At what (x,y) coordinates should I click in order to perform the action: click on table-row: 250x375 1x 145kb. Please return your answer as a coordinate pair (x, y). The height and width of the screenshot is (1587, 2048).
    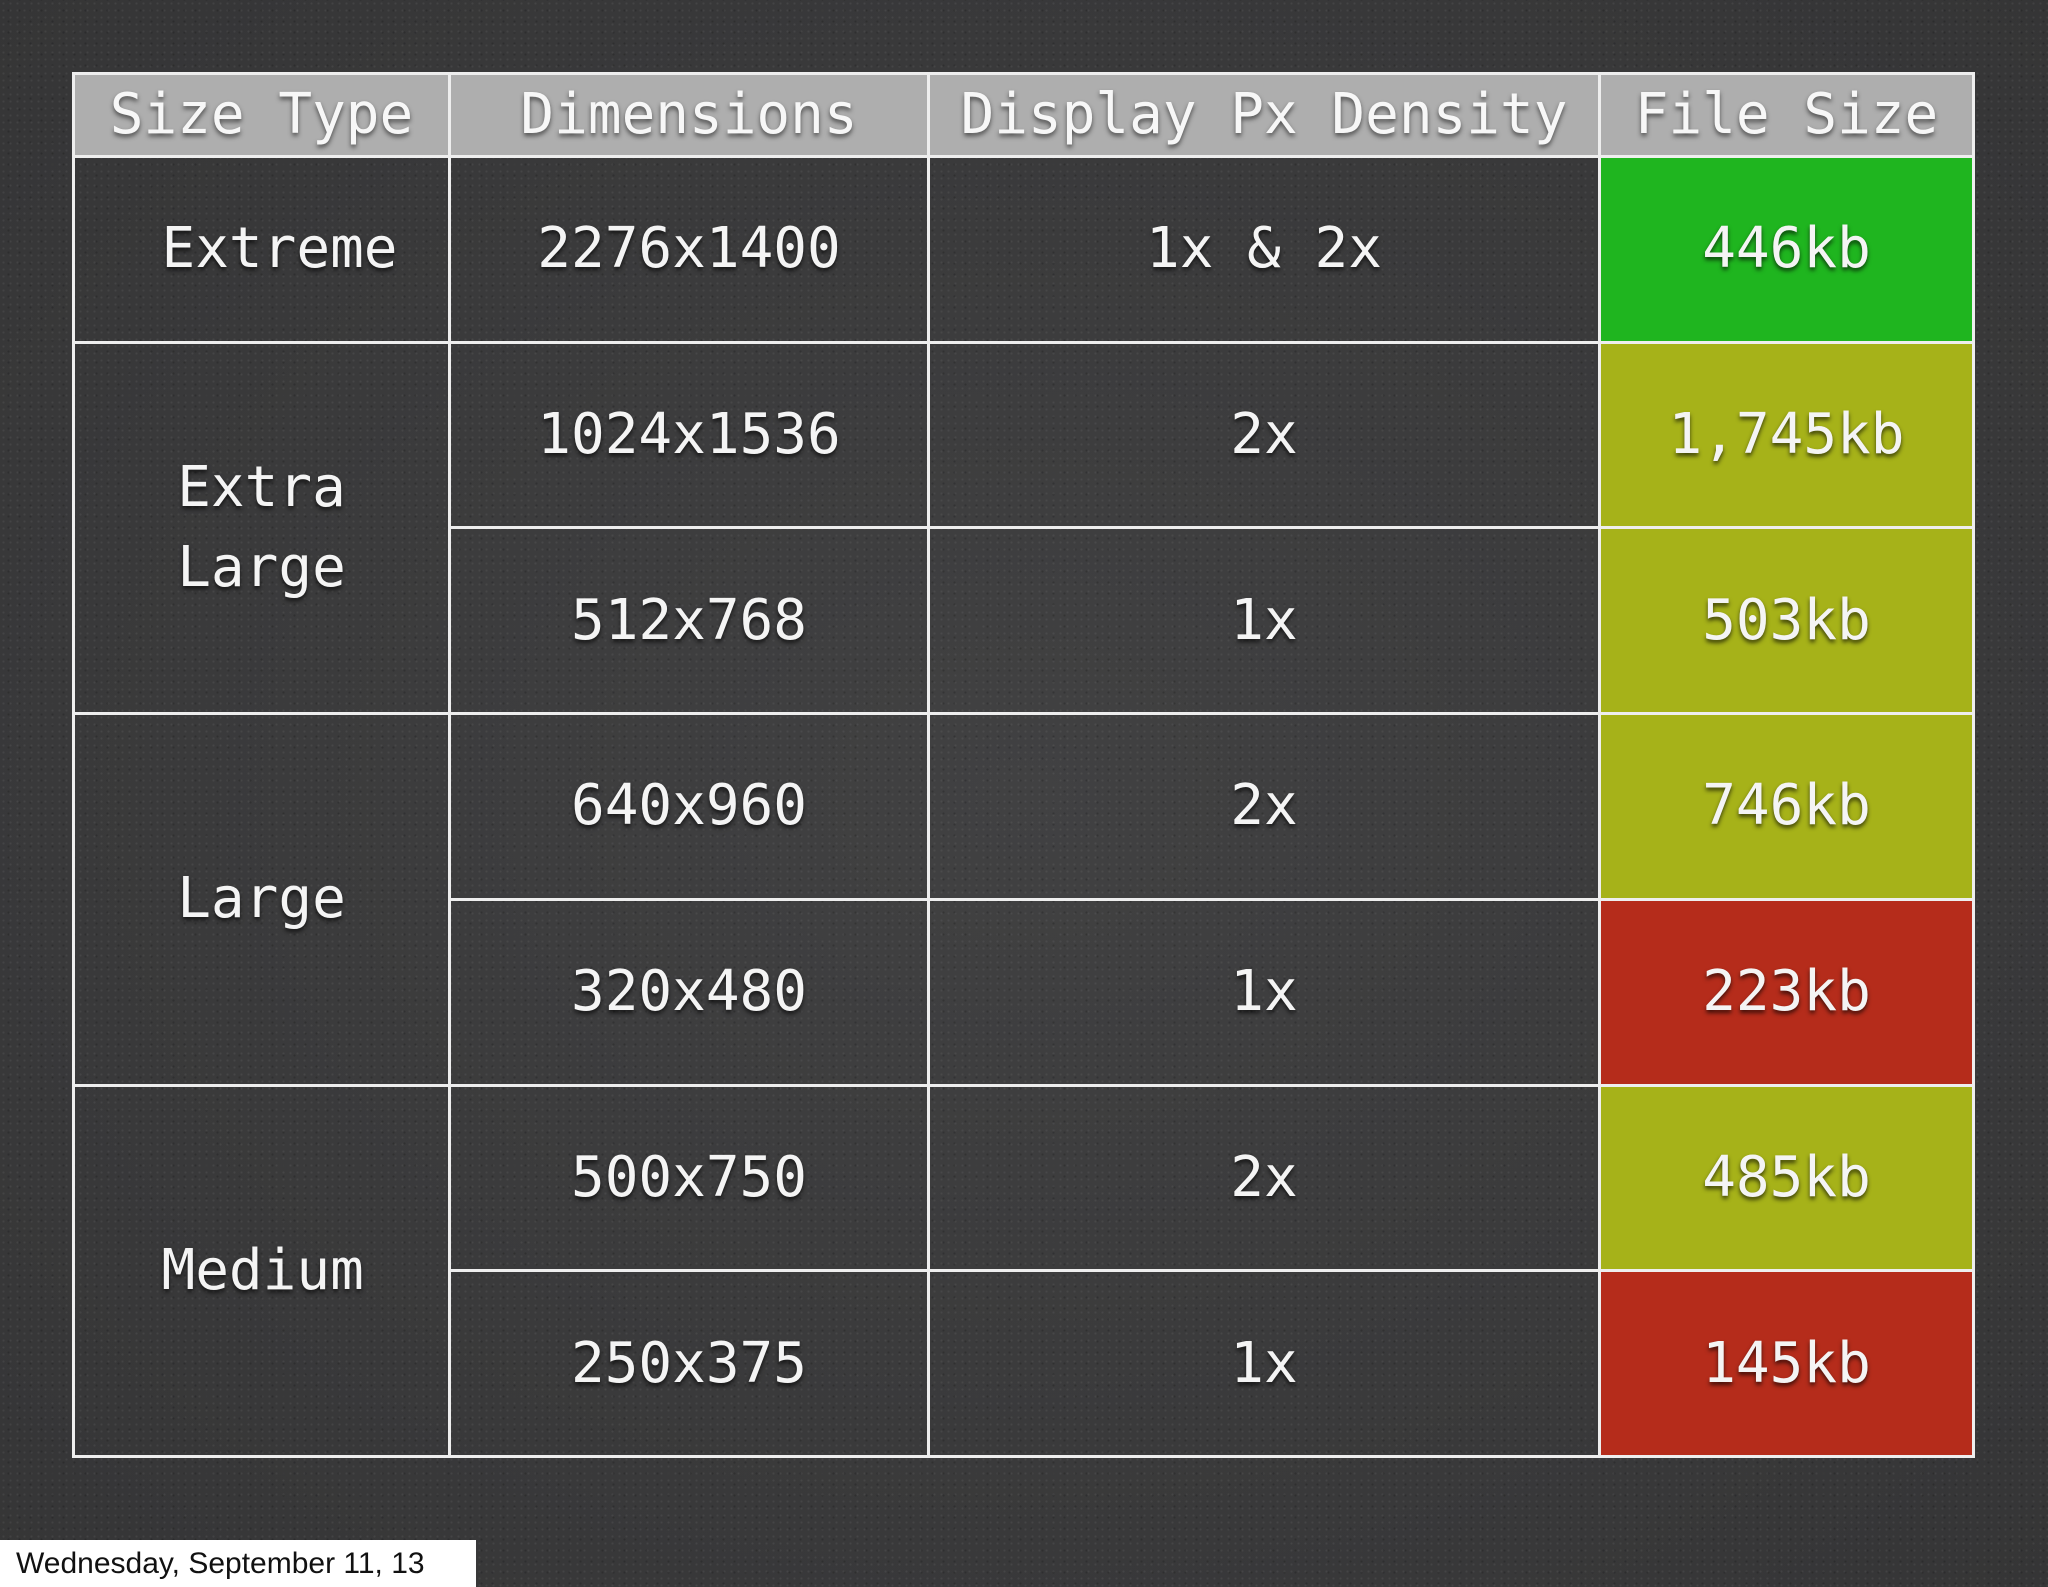
    Looking at the image, I should click on (1024, 1363).